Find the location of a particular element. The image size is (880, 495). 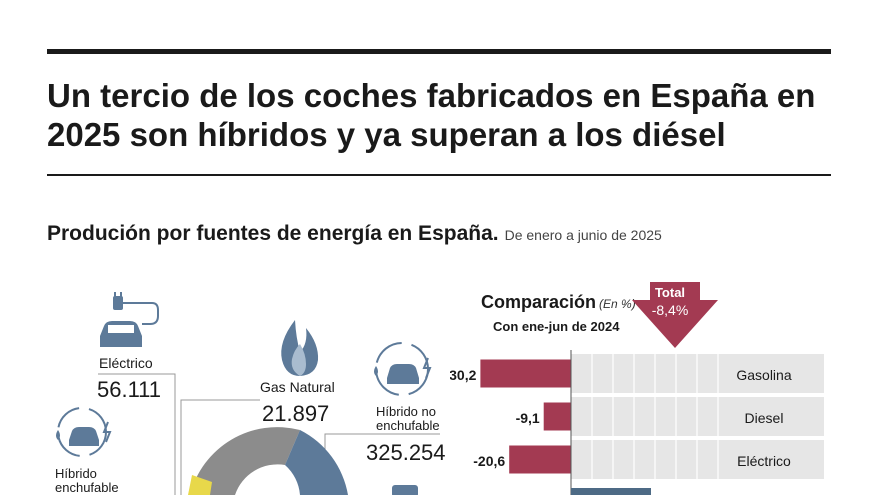

hibrido-no-enchufable-value: 325.254 is located at coordinates (406, 452).